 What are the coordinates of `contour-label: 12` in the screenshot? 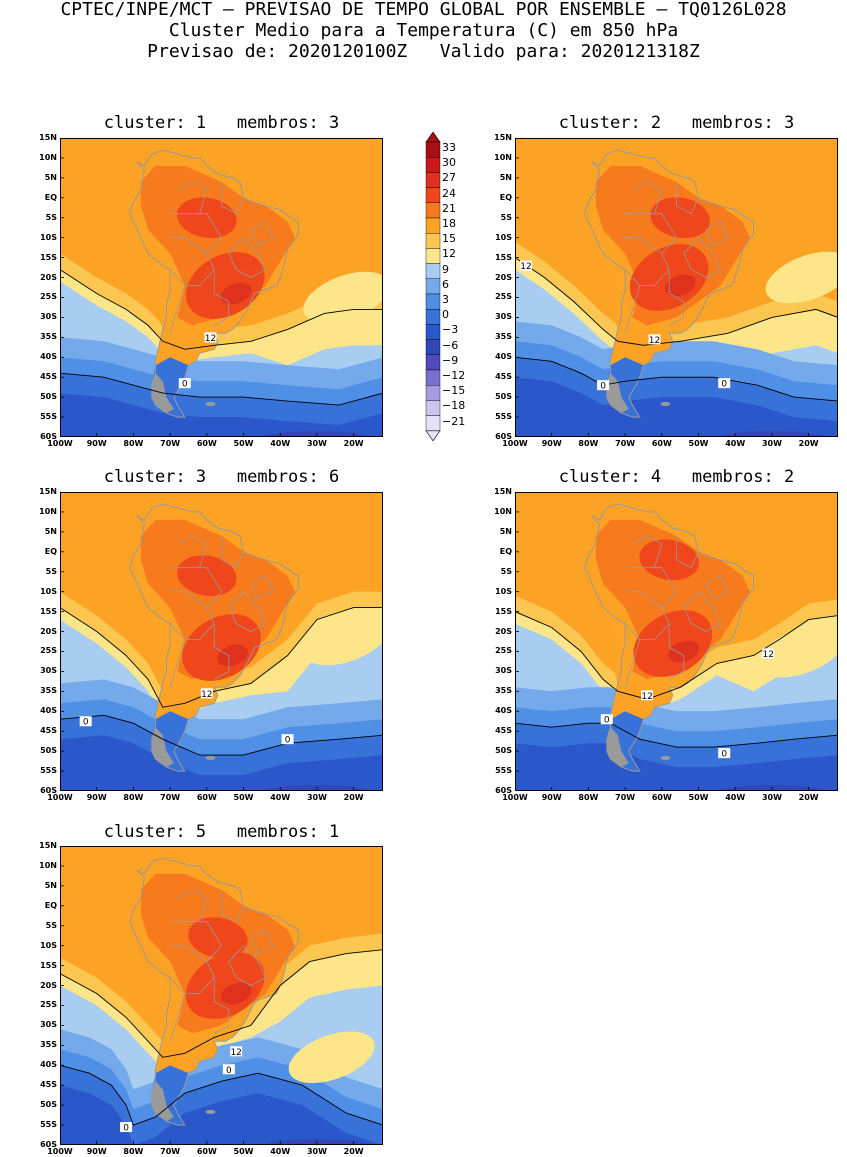 It's located at (206, 695).